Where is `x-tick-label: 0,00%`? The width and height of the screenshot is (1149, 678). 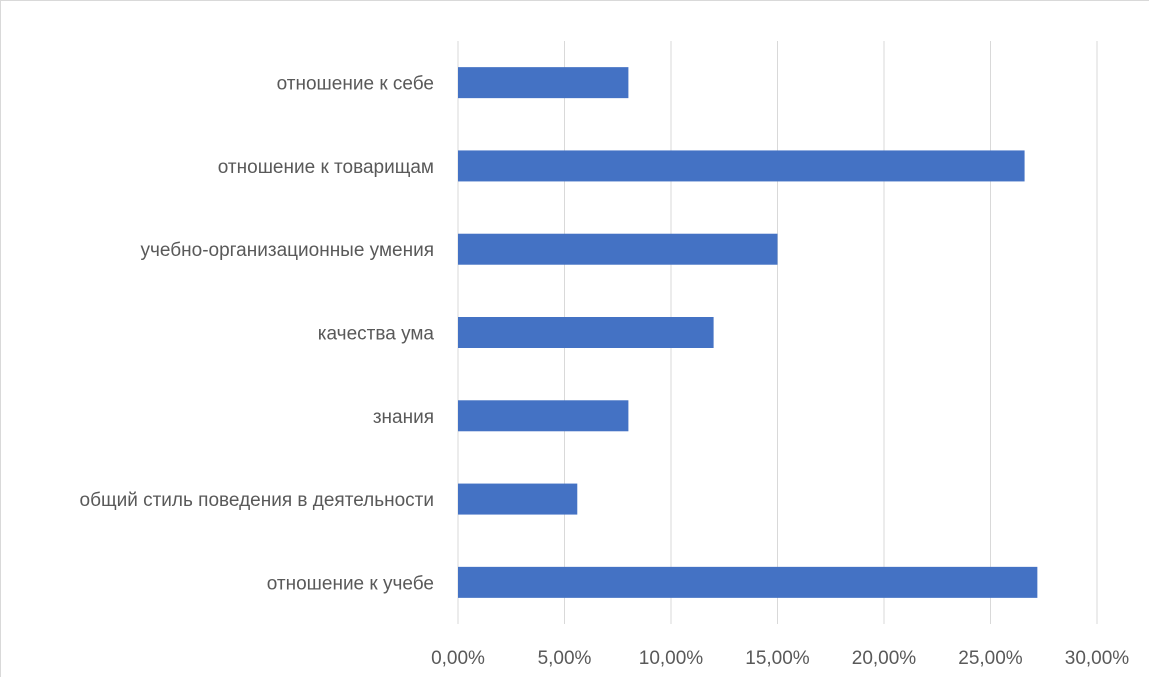 x-tick-label: 0,00% is located at coordinates (458, 658).